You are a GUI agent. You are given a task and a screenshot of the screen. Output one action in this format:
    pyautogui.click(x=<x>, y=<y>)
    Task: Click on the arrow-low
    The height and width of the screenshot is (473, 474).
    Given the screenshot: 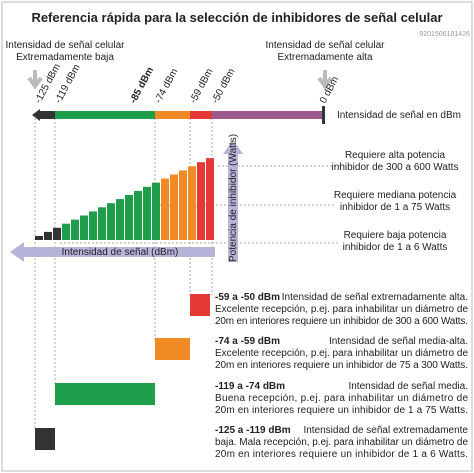 What is the action you would take?
    pyautogui.click(x=35, y=80)
    